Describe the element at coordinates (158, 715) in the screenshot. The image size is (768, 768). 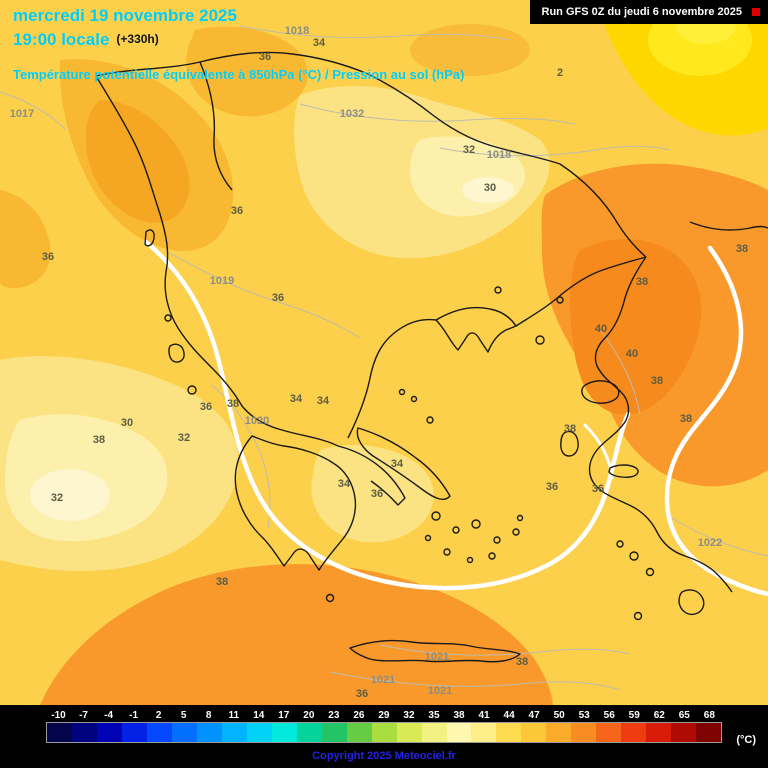
I see `legend-tick: 2` at that location.